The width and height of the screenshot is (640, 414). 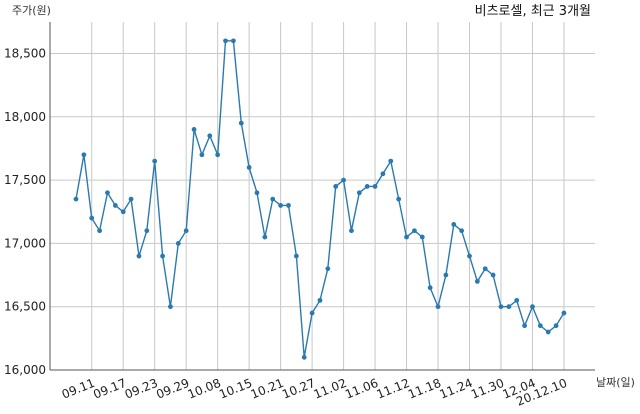 What do you see at coordinates (25, 180) in the screenshot?
I see `y-tick-label: 17,500` at bounding box center [25, 180].